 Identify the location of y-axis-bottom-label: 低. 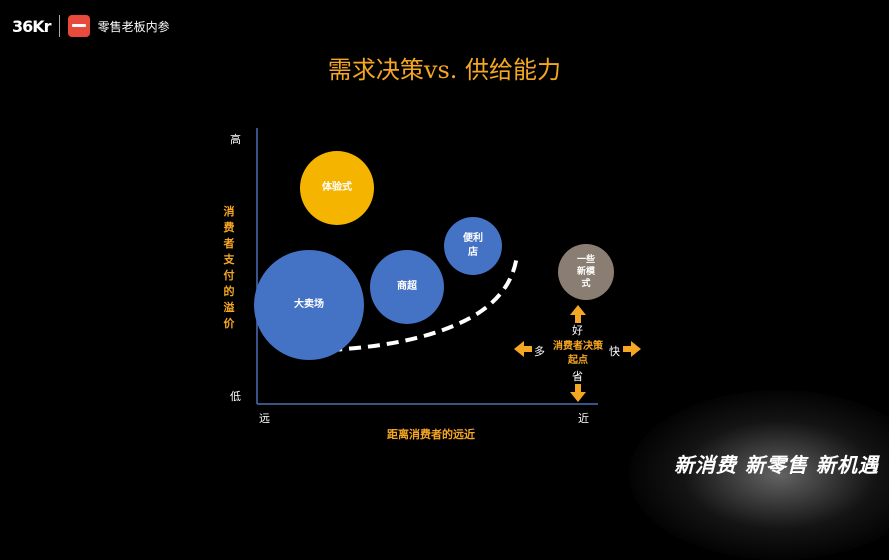
(235, 396).